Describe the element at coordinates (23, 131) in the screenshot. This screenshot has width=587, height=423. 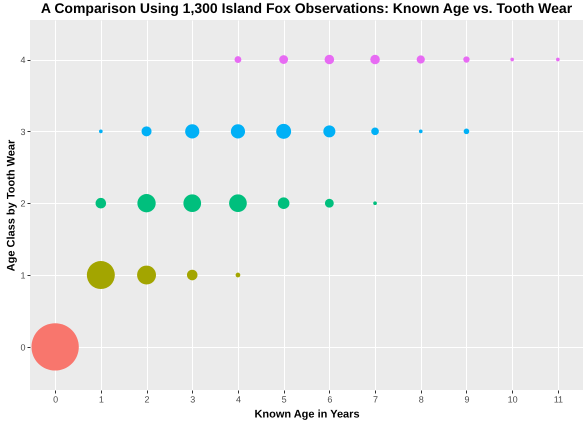
I see `y-tick-label: 3` at that location.